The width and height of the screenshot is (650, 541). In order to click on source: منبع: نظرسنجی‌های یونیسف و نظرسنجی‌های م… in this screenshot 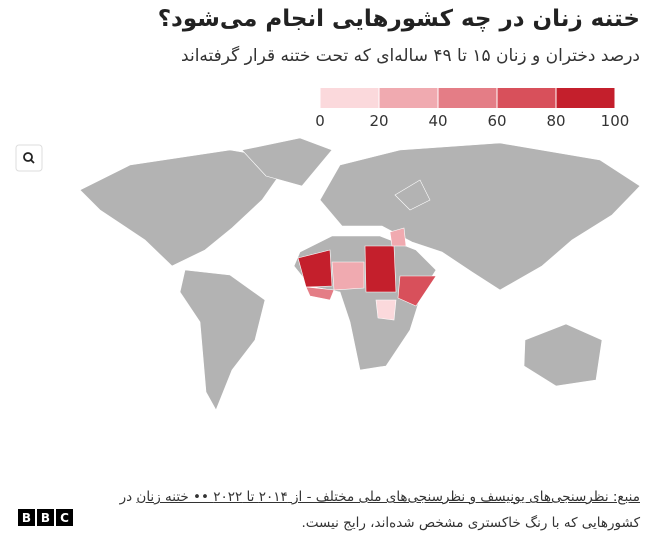, I will do `click(388, 497)`.